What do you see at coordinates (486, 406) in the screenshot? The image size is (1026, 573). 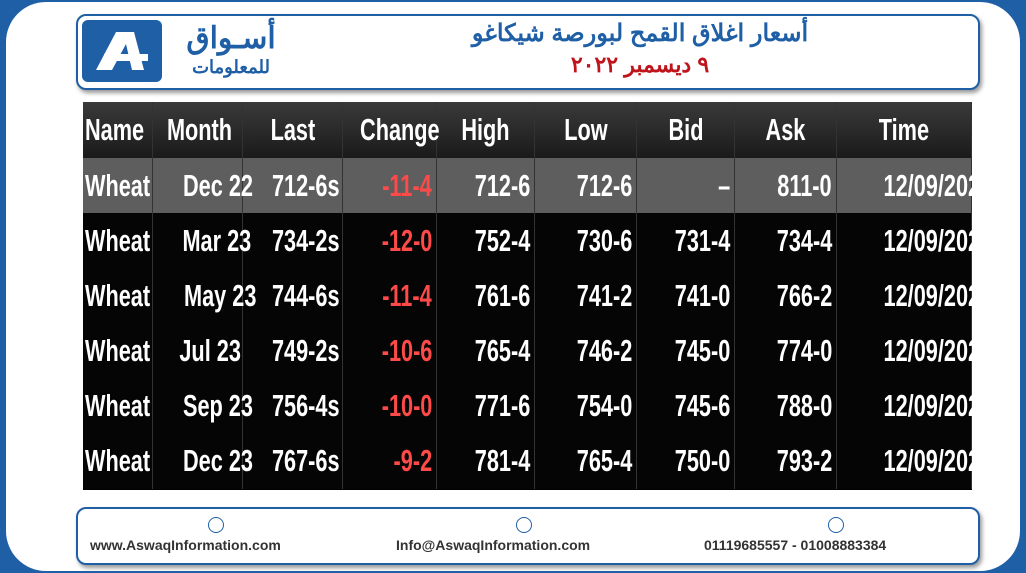 I see `table-cell: 771-6` at bounding box center [486, 406].